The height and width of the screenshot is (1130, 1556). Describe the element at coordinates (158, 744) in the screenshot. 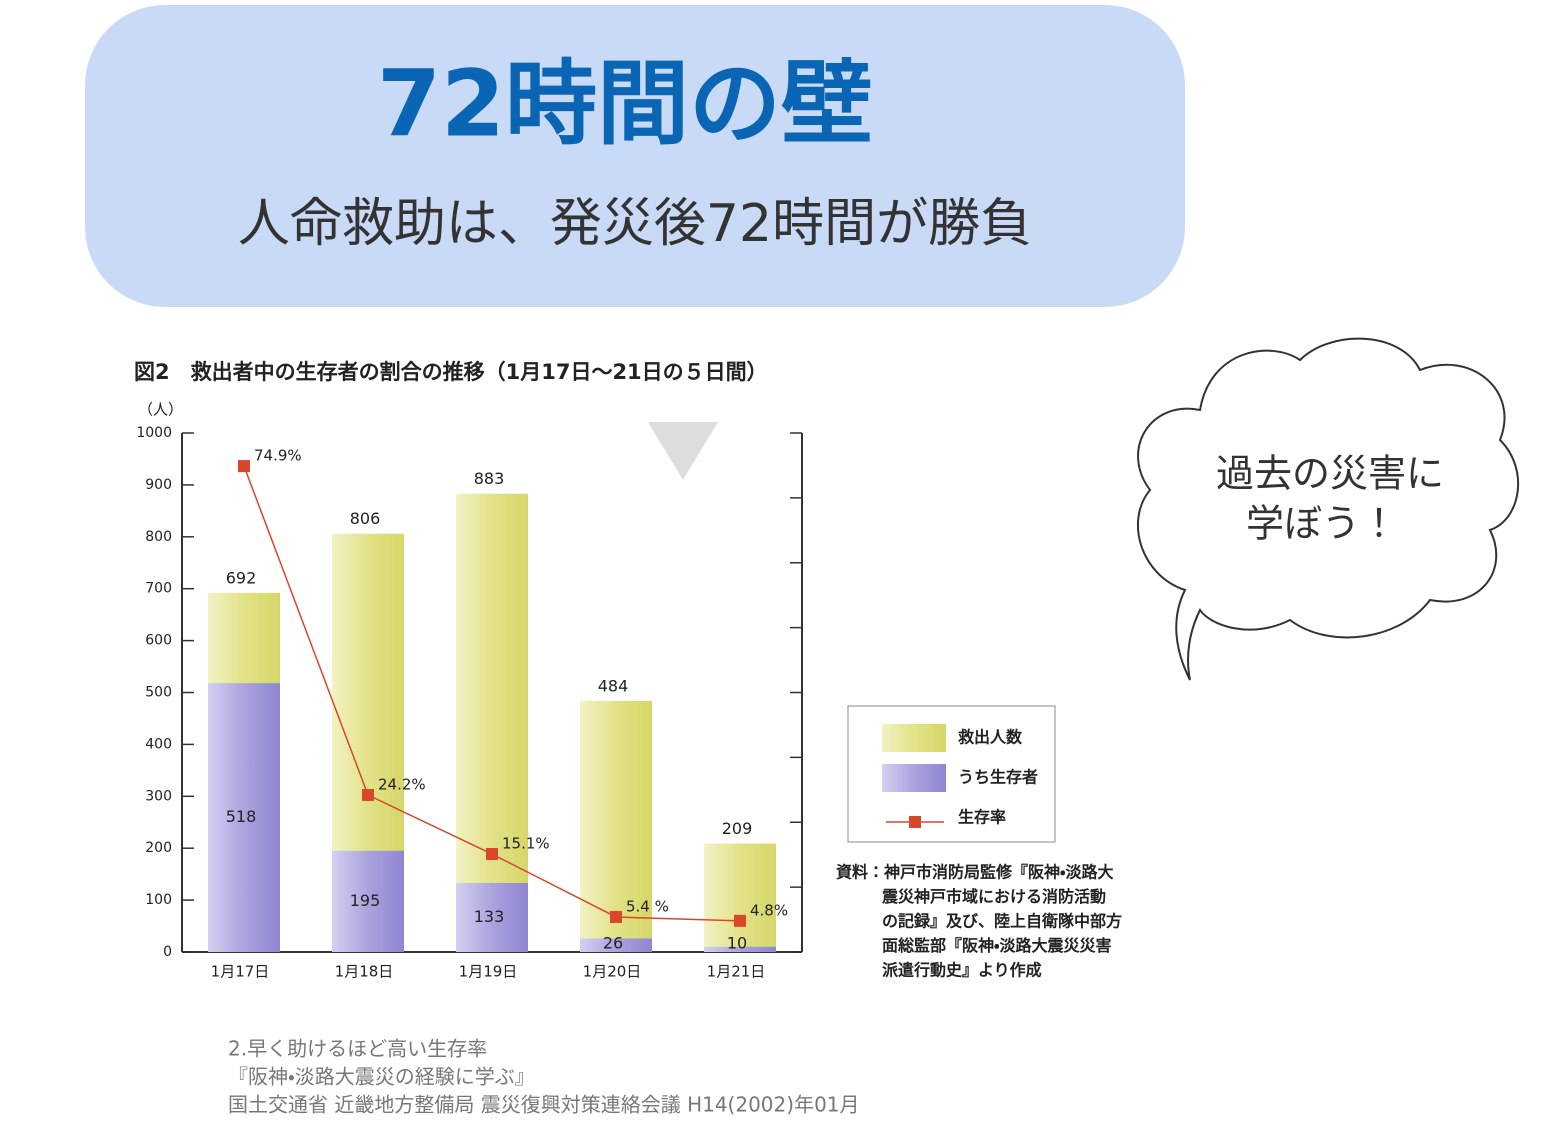

I see `y-tick-label: 400` at that location.